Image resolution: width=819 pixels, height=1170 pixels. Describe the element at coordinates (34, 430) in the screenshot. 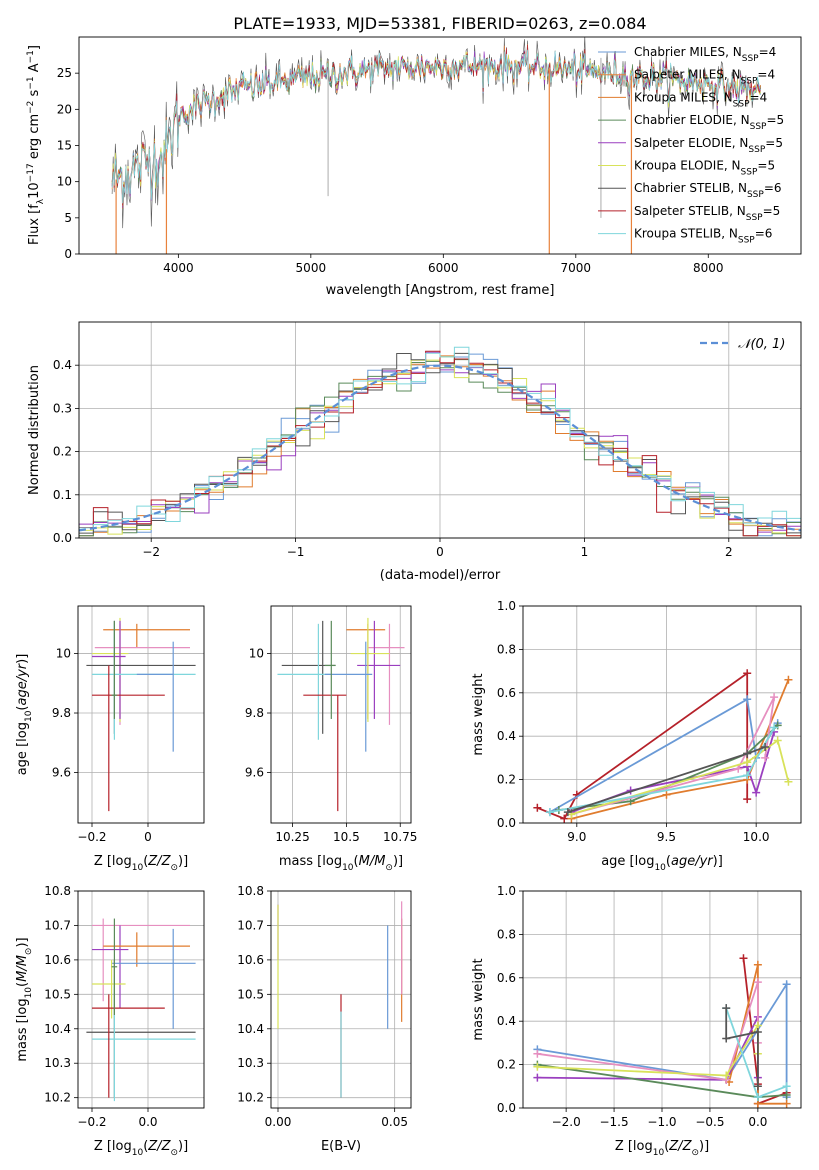

I see `y-axis-label: Normed distribution` at that location.